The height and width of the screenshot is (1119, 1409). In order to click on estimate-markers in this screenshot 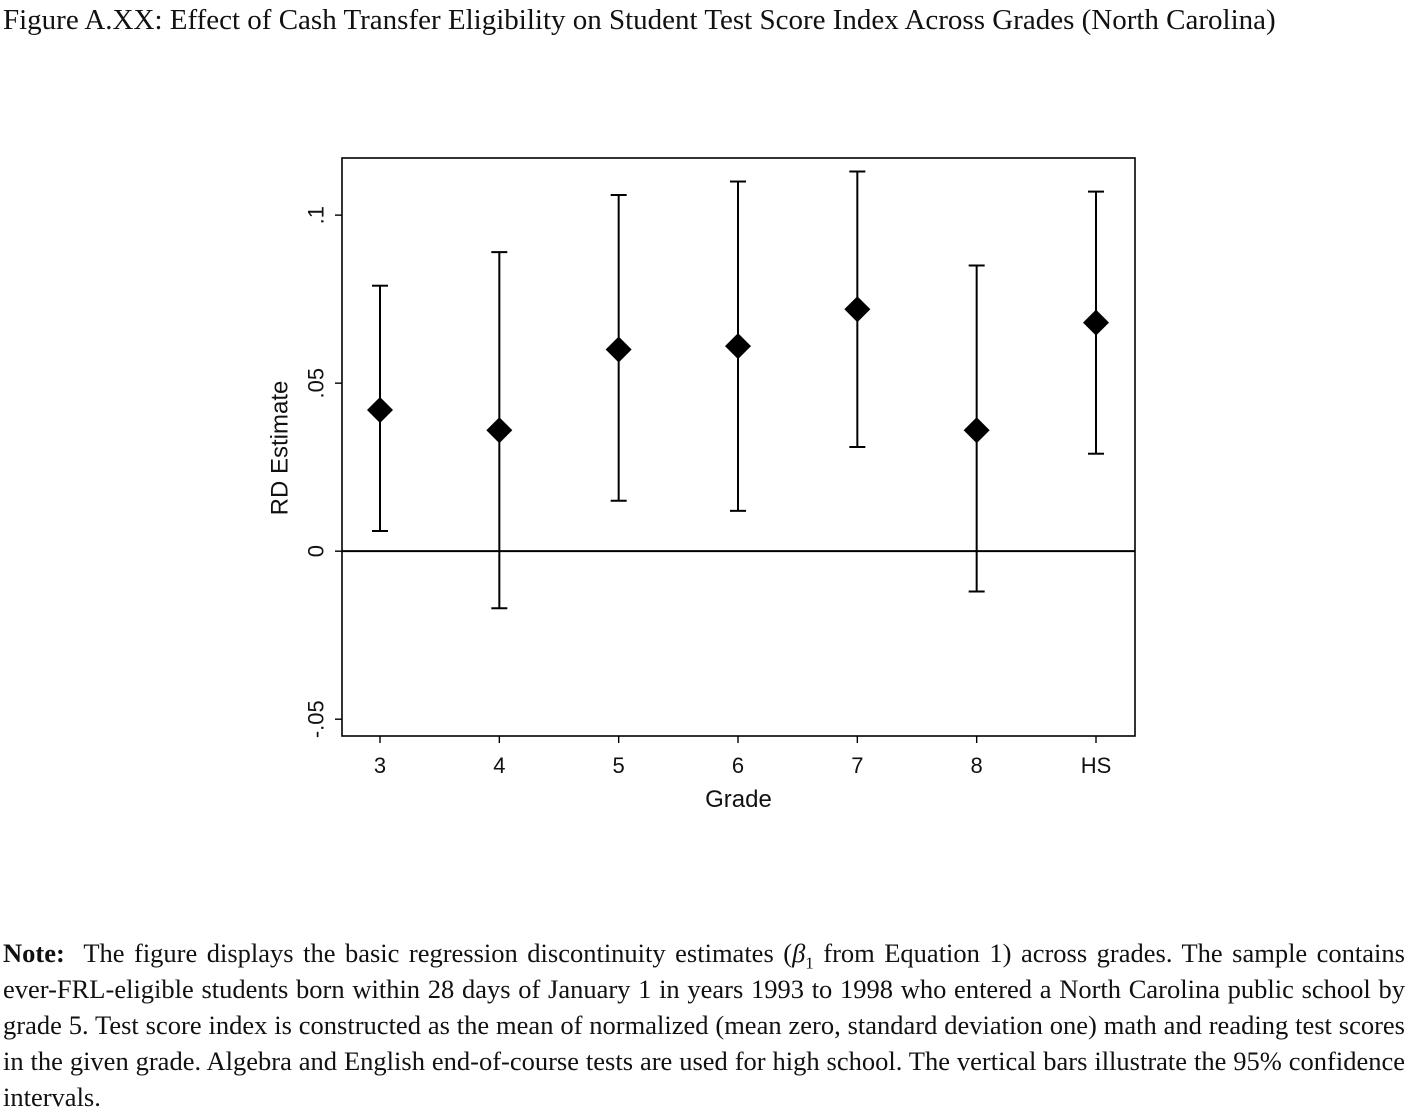, I will do `click(738, 370)`.